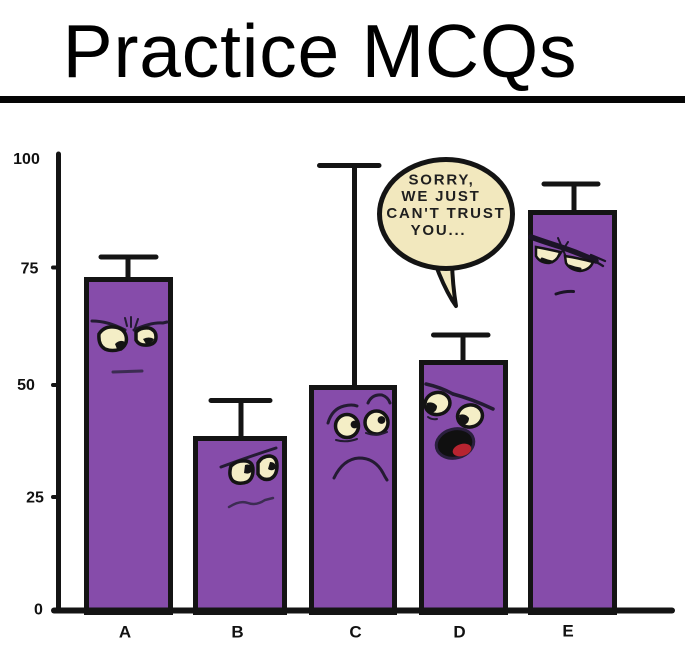 Image resolution: width=685 pixels, height=654 pixels. What do you see at coordinates (38, 610) in the screenshot?
I see `svg-text: 0` at bounding box center [38, 610].